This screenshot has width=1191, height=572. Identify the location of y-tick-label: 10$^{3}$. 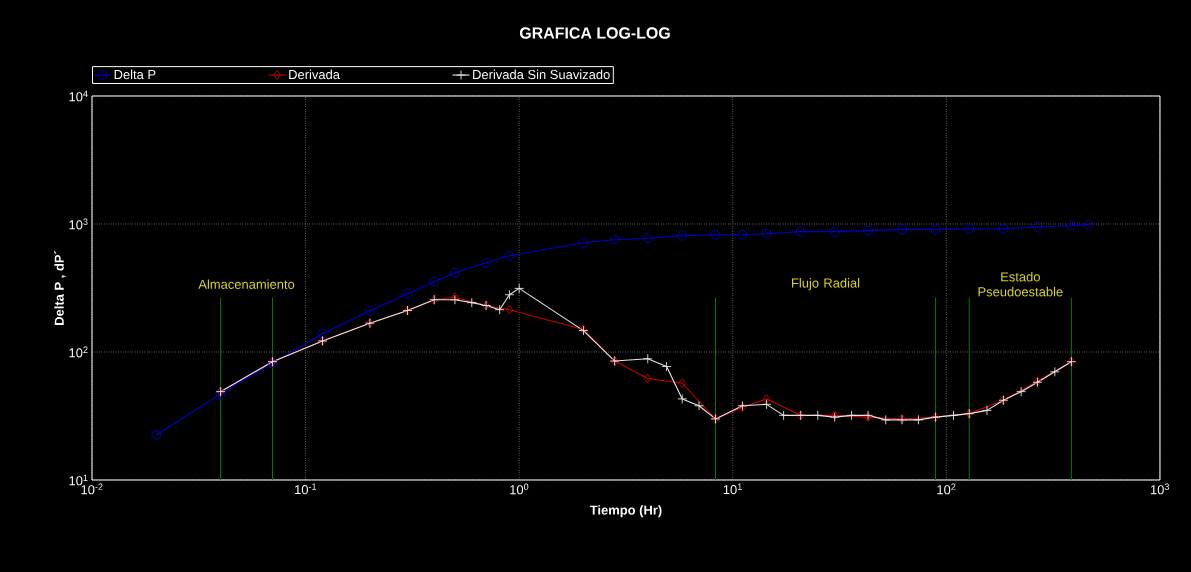
(78, 224).